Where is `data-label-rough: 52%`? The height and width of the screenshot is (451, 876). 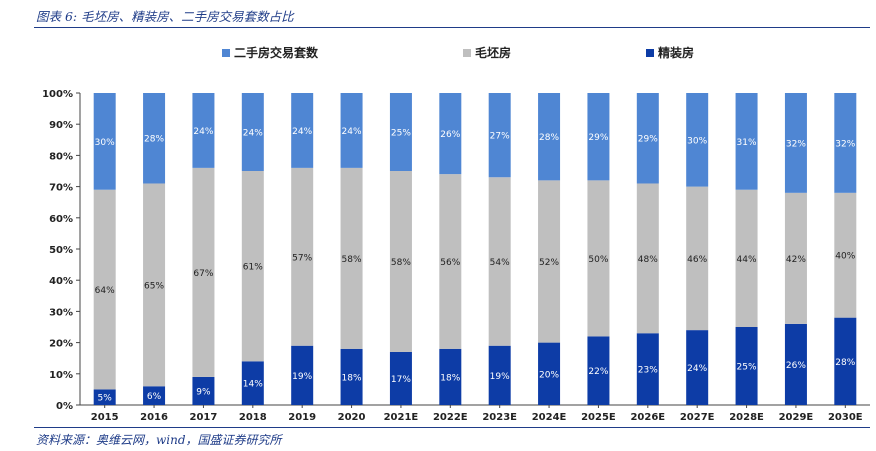
data-label-rough: 52% is located at coordinates (549, 263).